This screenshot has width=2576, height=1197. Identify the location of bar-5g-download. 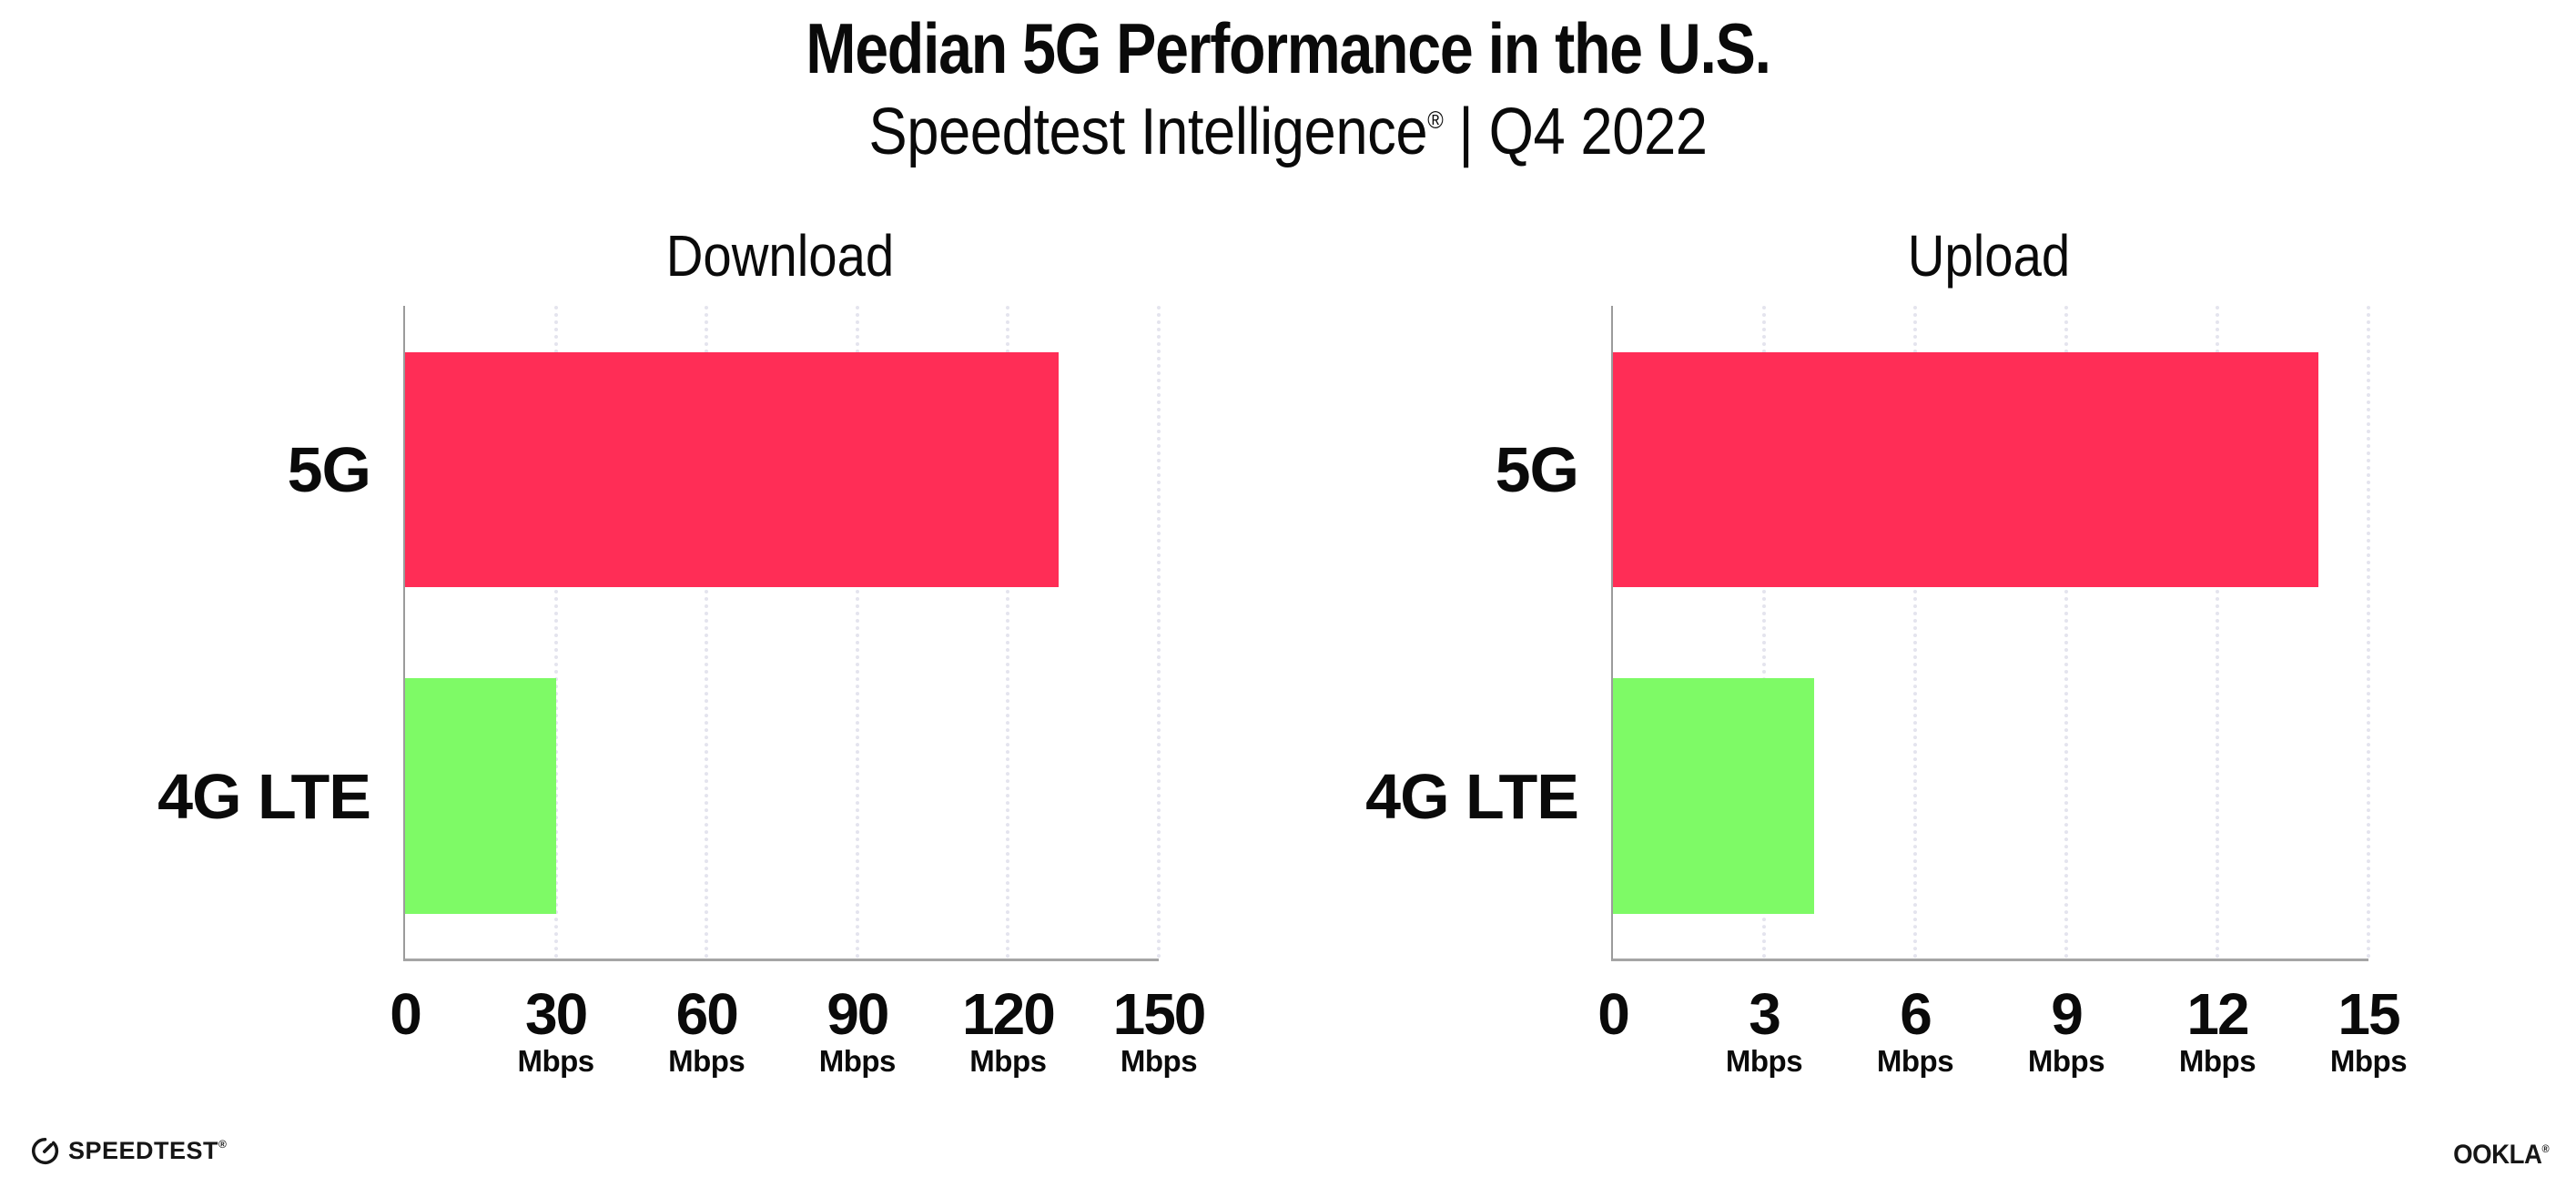
(732, 470).